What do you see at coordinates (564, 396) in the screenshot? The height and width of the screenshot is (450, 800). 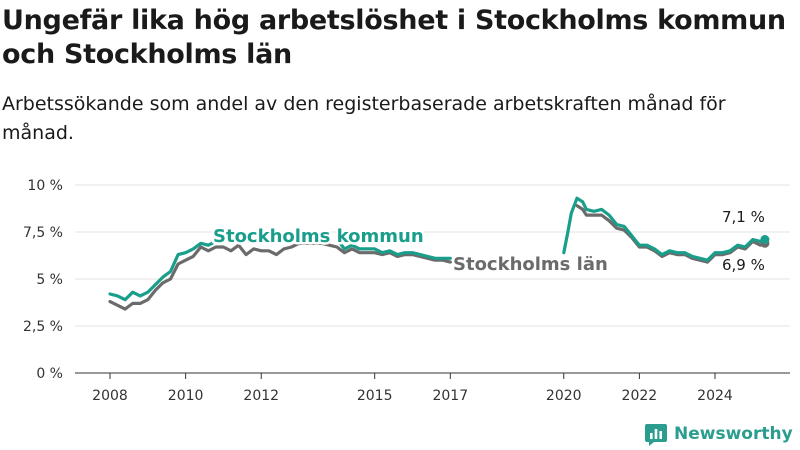 I see `x-tick-label: 2020` at bounding box center [564, 396].